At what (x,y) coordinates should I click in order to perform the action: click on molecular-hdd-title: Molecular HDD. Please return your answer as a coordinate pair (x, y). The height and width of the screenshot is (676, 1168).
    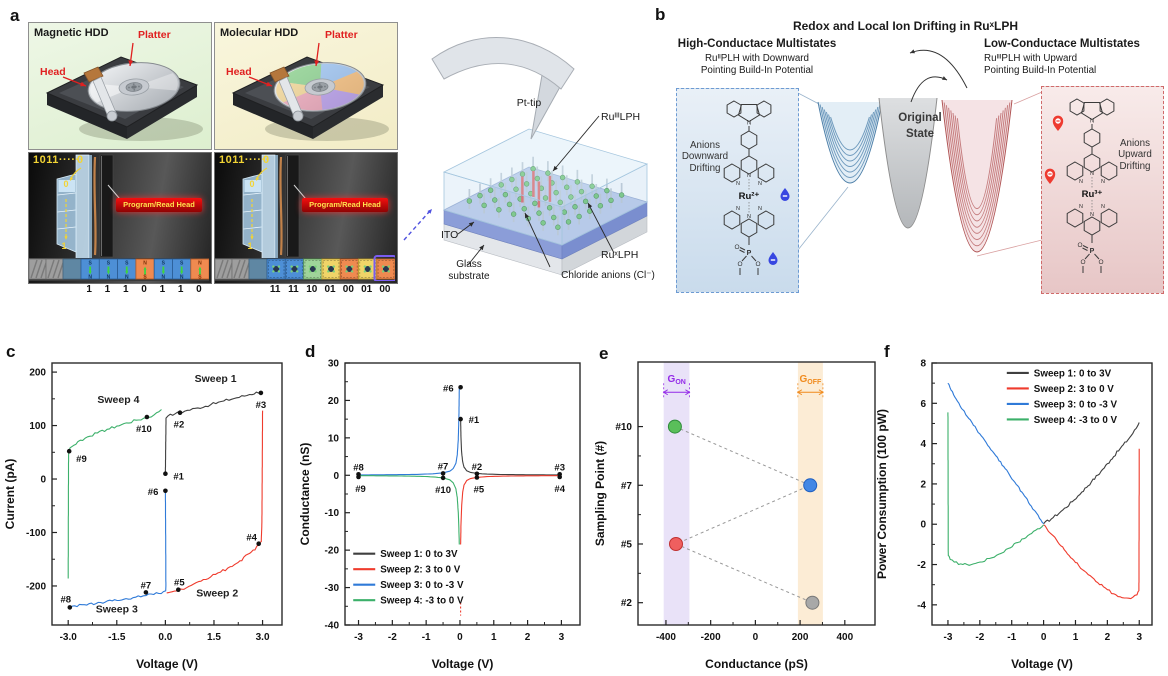
    Looking at the image, I should click on (259, 33).